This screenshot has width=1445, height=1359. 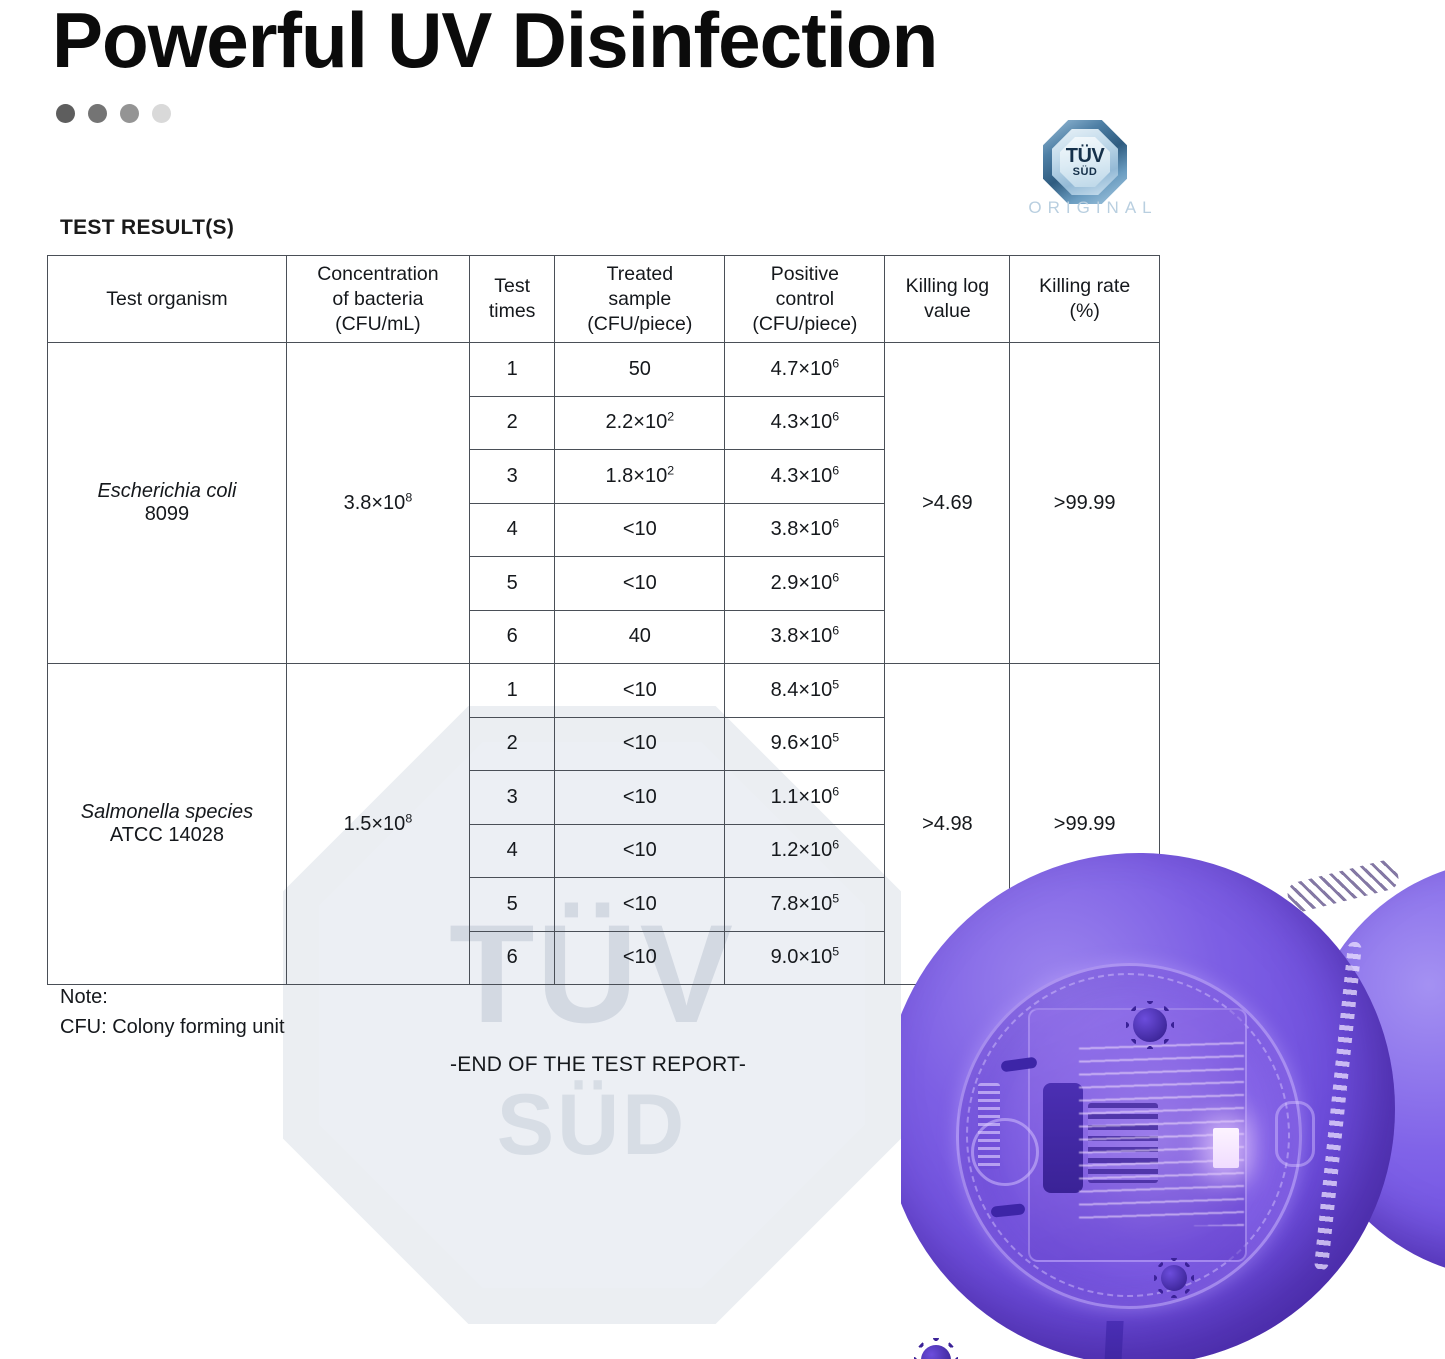 I want to click on col-header-treated-sample: Treated sample (CFU/piece), so click(x=640, y=299).